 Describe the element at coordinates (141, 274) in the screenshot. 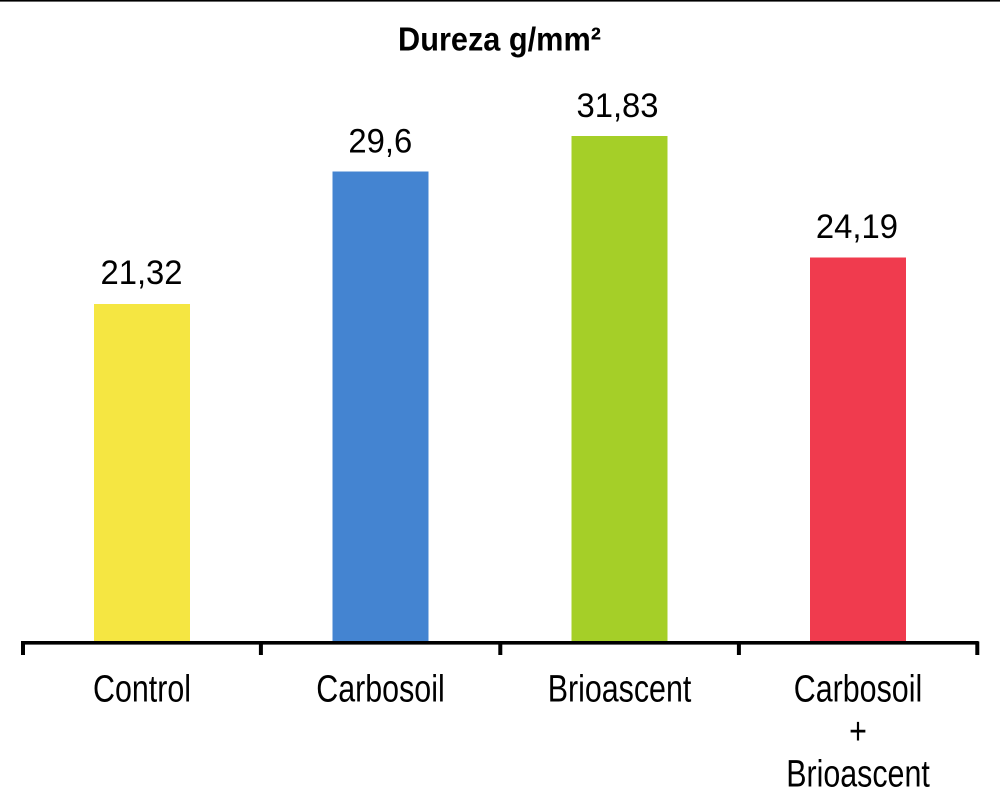

I see `svg-text: 21,32` at that location.